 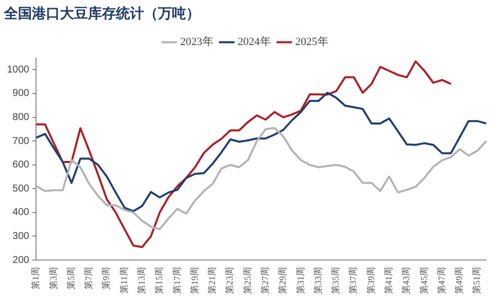 What do you see at coordinates (477, 280) in the screenshot?
I see `x-tick-label: 第51周` at bounding box center [477, 280].